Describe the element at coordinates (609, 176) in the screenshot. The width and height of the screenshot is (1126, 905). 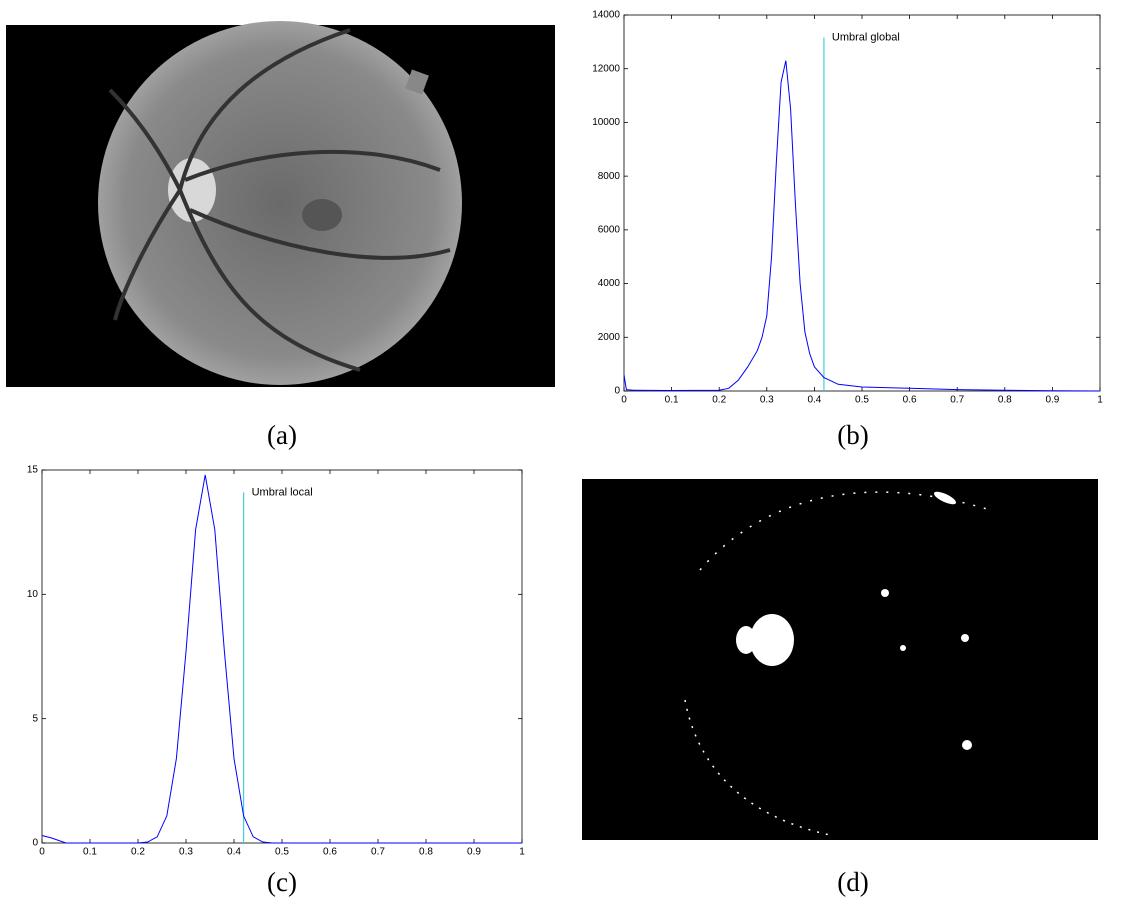
I see `y-tick-label: 8000` at that location.